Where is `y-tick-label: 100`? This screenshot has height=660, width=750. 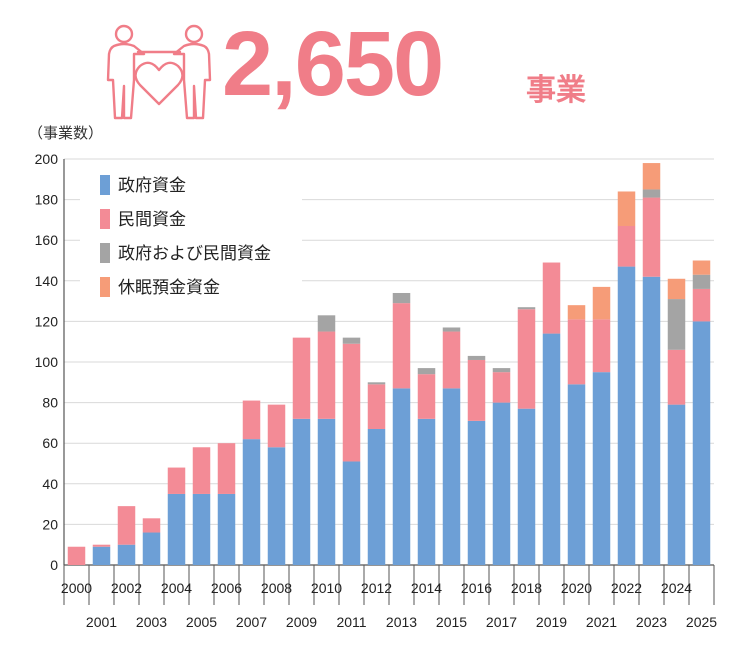
y-tick-label: 100 is located at coordinates (47, 362).